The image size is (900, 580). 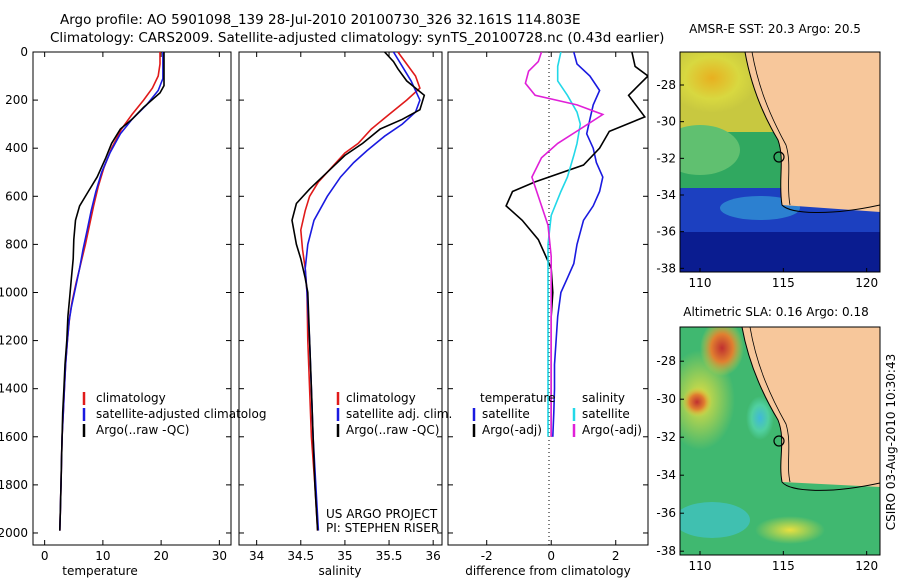 I want to click on sst-shelf-contour, so click(x=771, y=129).